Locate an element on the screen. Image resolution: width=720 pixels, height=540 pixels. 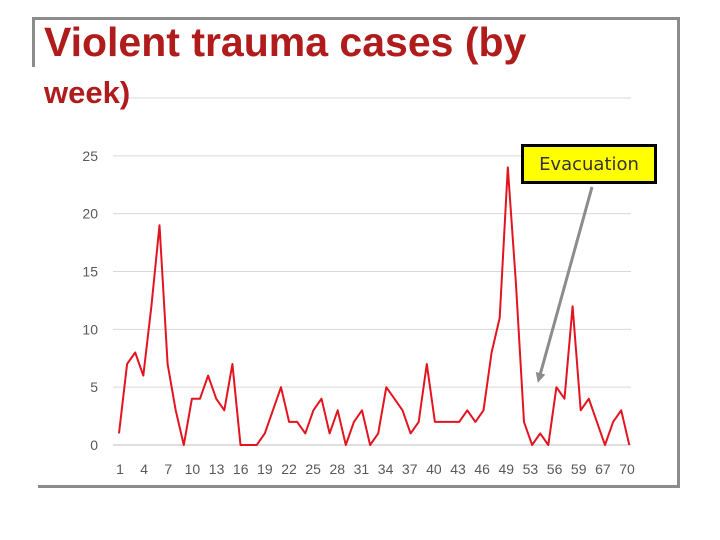
y-tick-label: 5 is located at coordinates (94, 387).